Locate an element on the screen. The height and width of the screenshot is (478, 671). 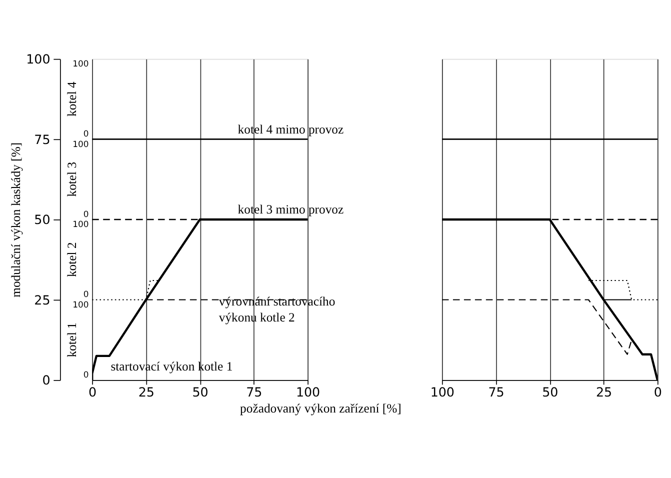
y-tick-label: 100 is located at coordinates (38, 59).